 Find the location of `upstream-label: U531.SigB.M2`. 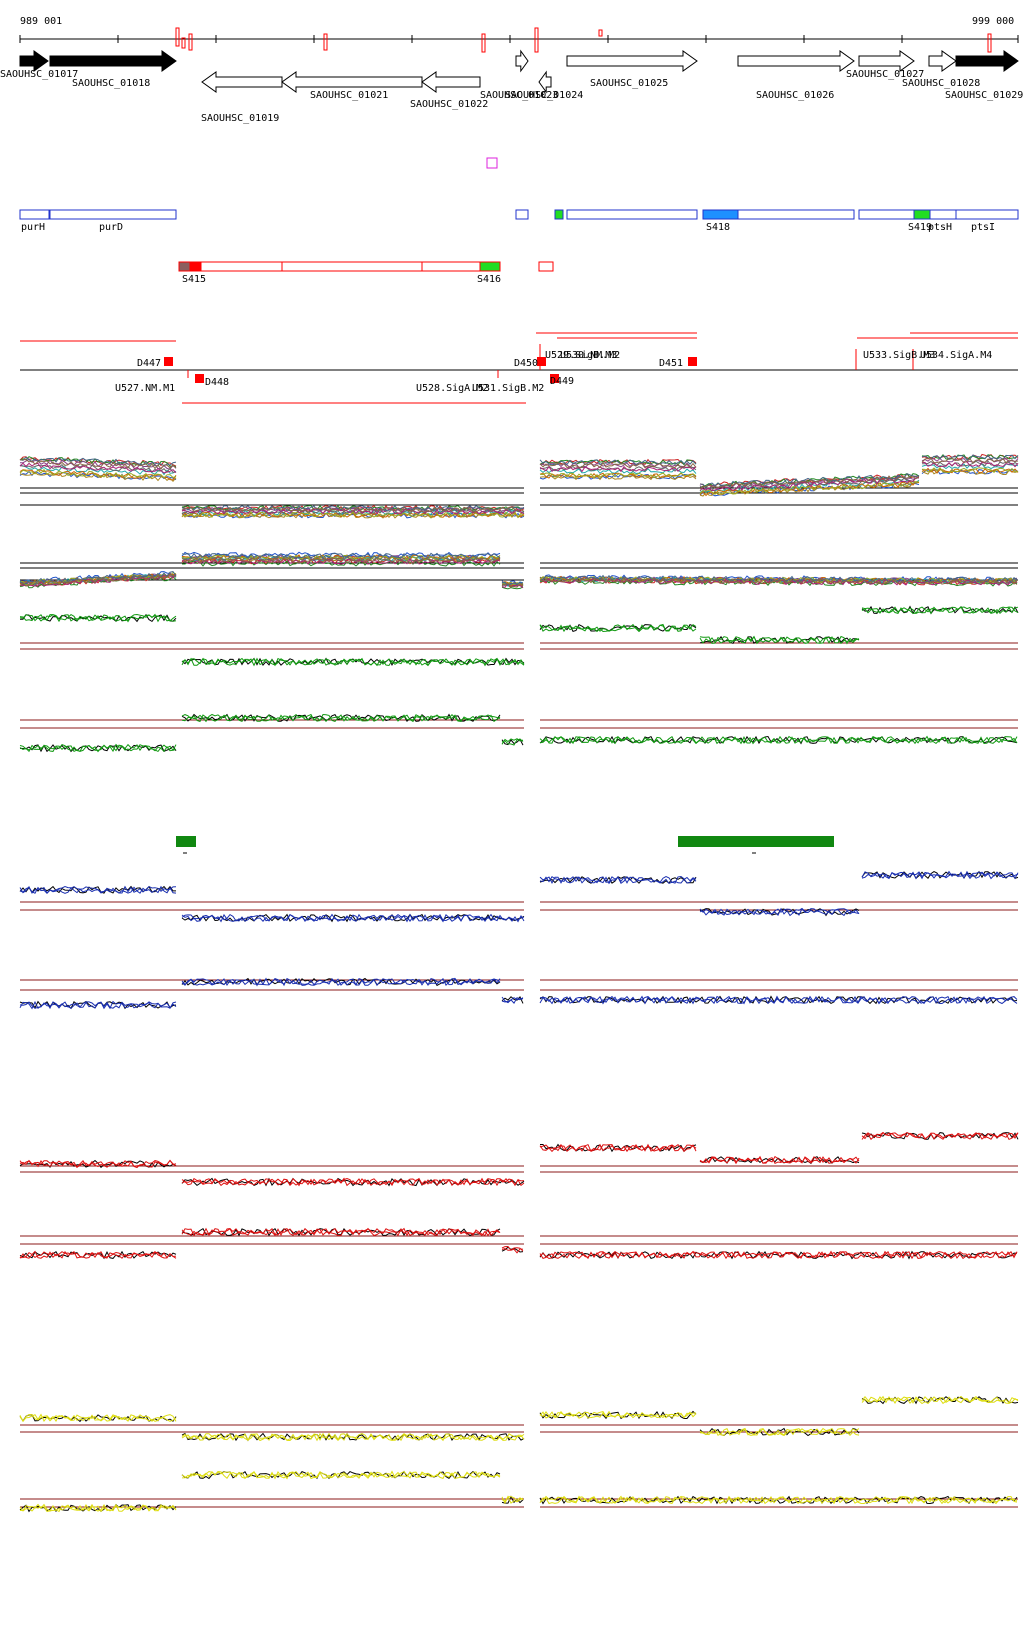

upstream-label: U531.SigB.M2 is located at coordinates (508, 388).